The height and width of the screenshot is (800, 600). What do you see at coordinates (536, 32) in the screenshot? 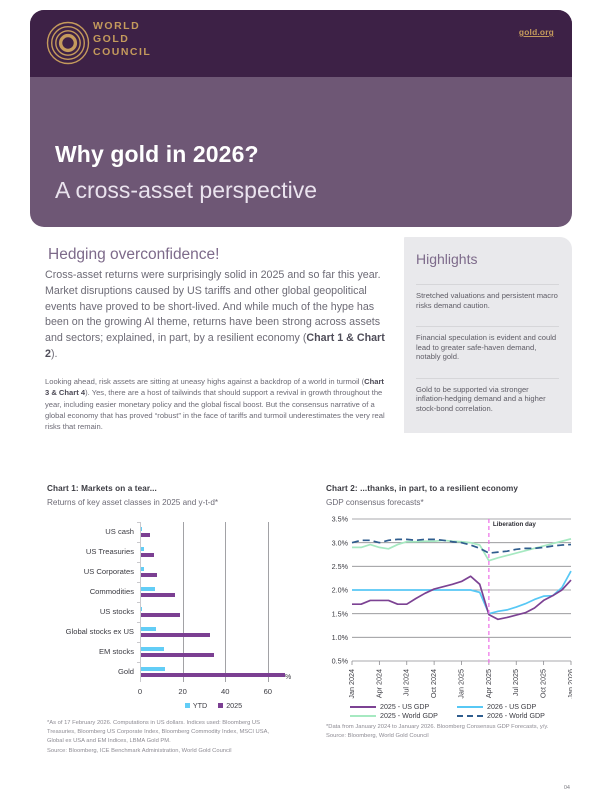
I see `gold-org-link: gold.org` at bounding box center [536, 32].